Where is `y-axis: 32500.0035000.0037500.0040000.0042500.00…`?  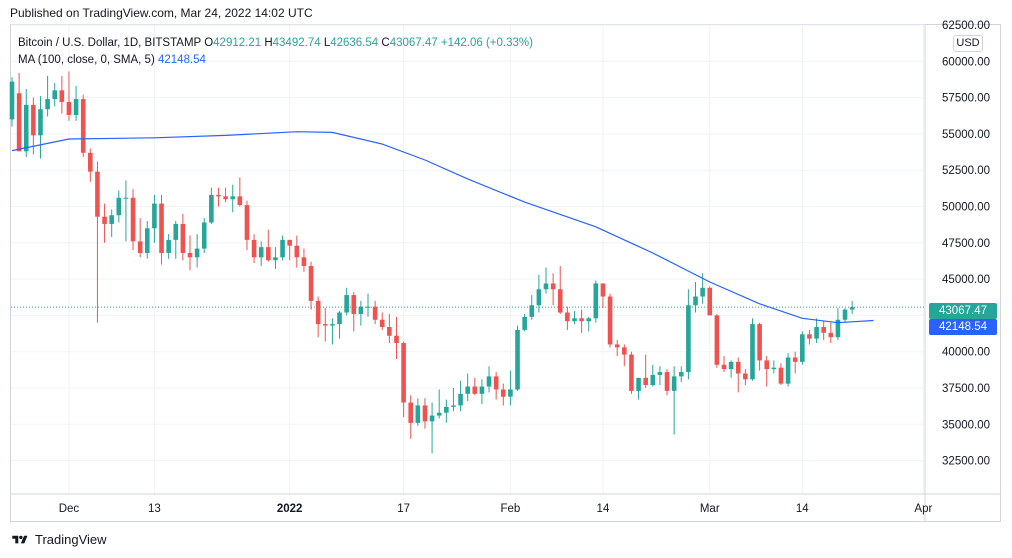
y-axis: 32500.0035000.0037500.0040000.0042500.00… is located at coordinates (957, 270).